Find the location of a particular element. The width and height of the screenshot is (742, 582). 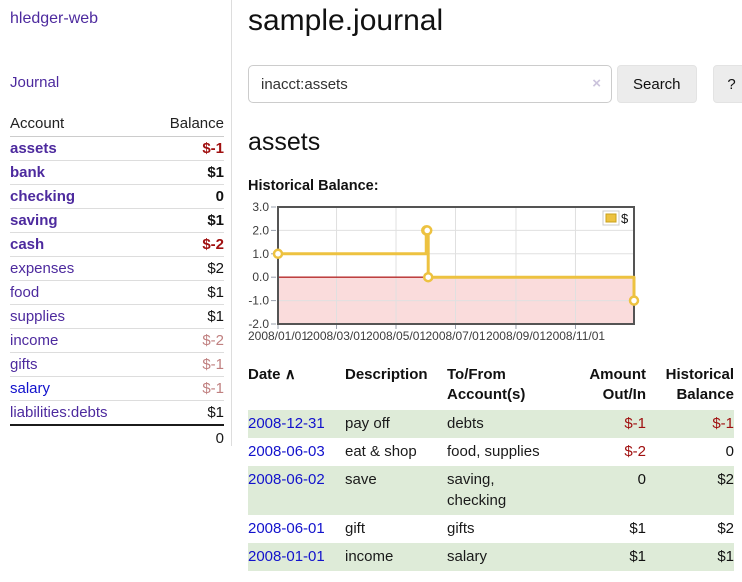

register-header-date: Date ∧ is located at coordinates (272, 374).